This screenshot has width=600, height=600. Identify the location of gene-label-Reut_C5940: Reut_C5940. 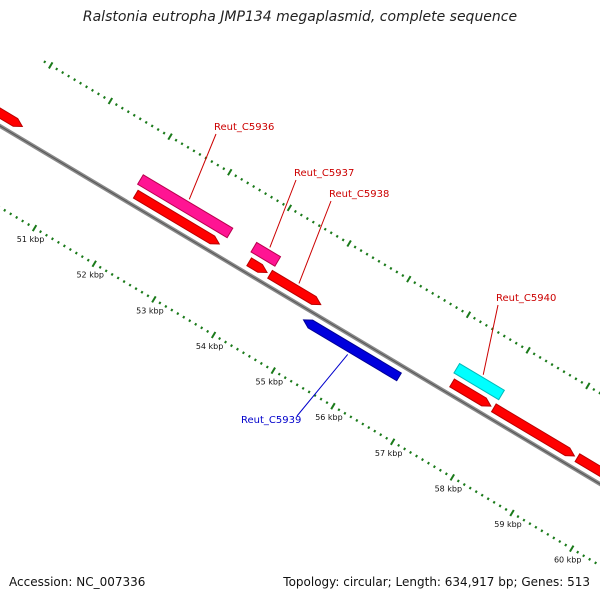
(526, 298).